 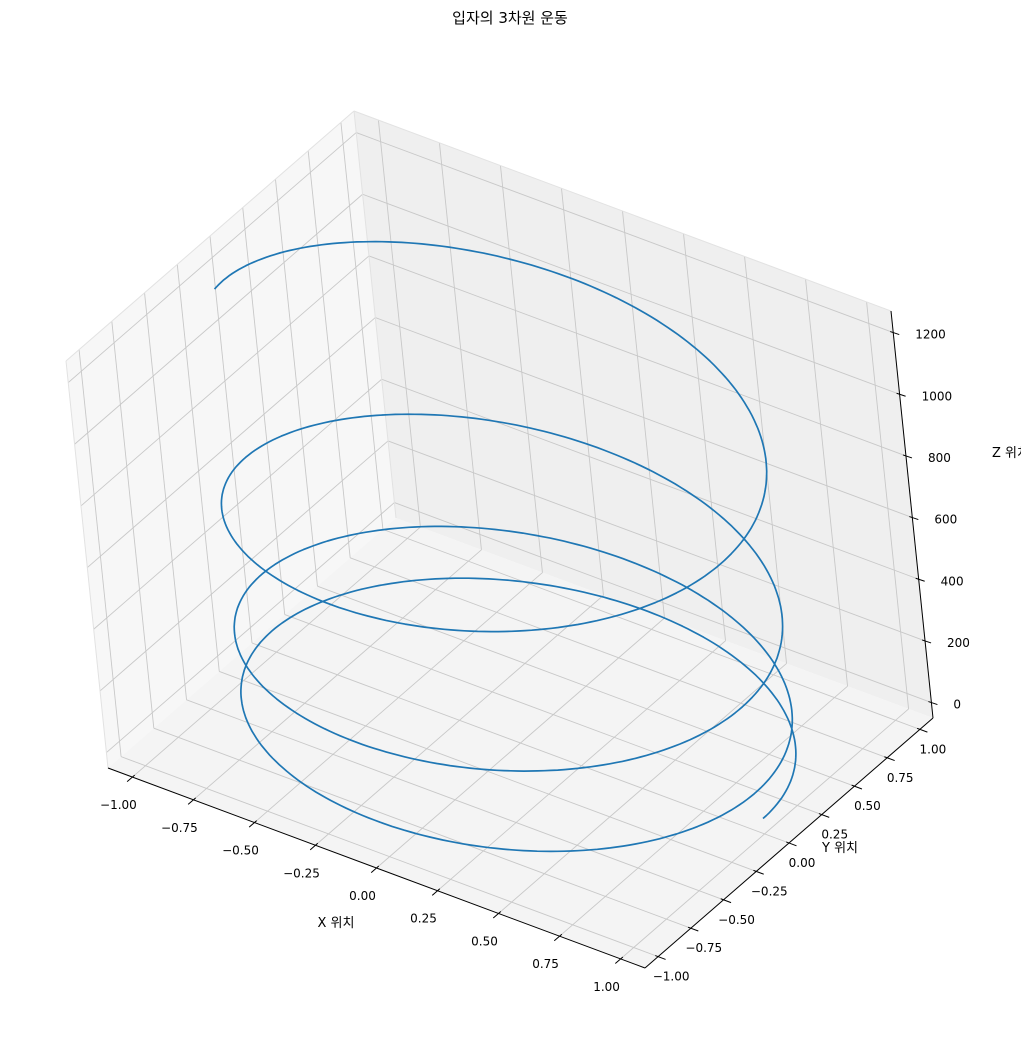 What do you see at coordinates (606, 987) in the screenshot?
I see `x-tick-label: 1.00` at bounding box center [606, 987].